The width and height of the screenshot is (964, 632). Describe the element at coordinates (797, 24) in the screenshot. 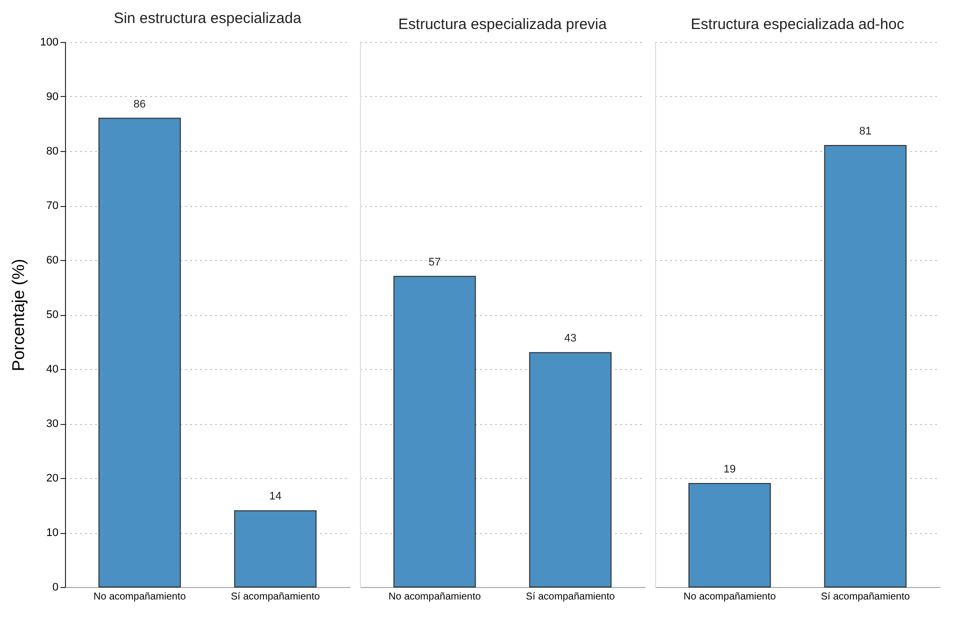

I see `chart-title: Estructura especializada ad-hoc` at that location.